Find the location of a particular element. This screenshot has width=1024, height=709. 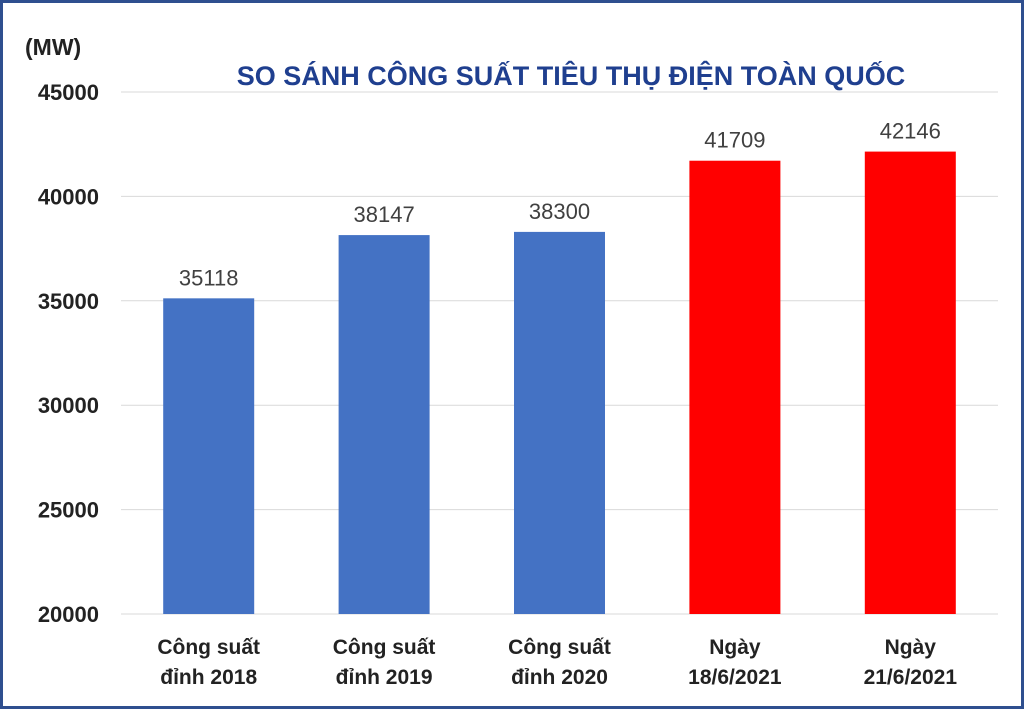

y-tick-label: 45000 is located at coordinates (68, 92).